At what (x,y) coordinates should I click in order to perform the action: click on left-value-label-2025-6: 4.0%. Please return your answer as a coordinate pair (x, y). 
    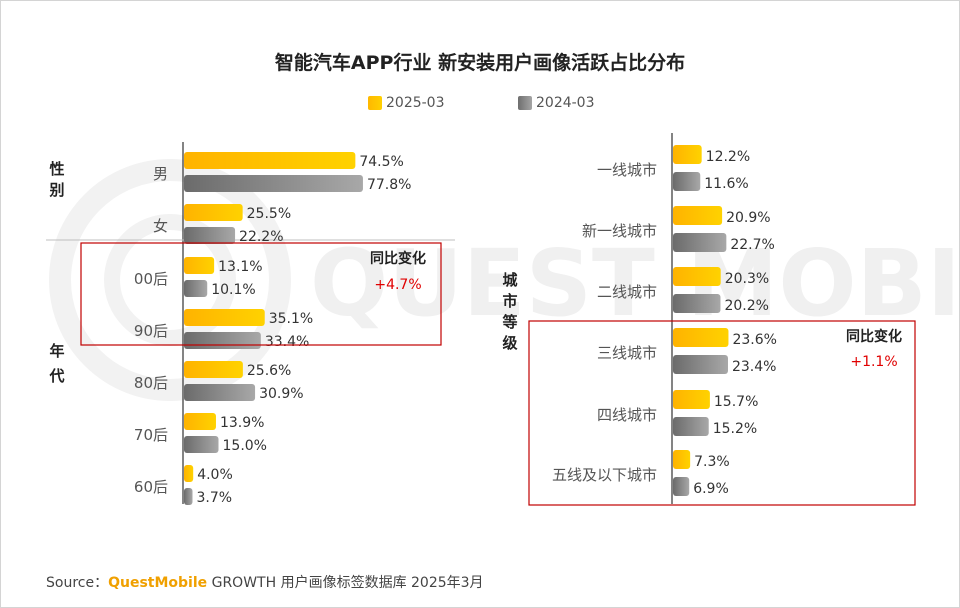
    Looking at the image, I should click on (215, 475).